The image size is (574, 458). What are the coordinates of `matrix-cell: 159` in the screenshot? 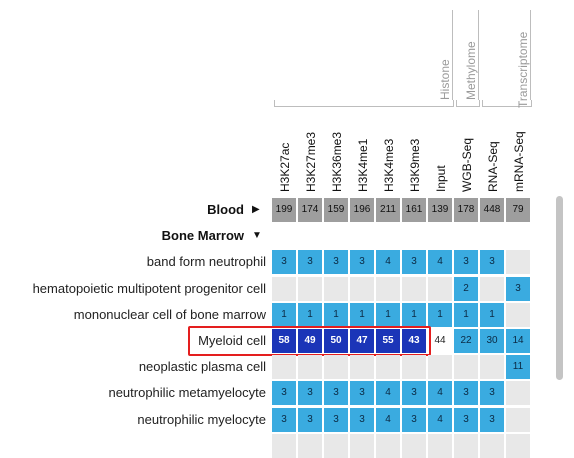 It's located at (336, 210).